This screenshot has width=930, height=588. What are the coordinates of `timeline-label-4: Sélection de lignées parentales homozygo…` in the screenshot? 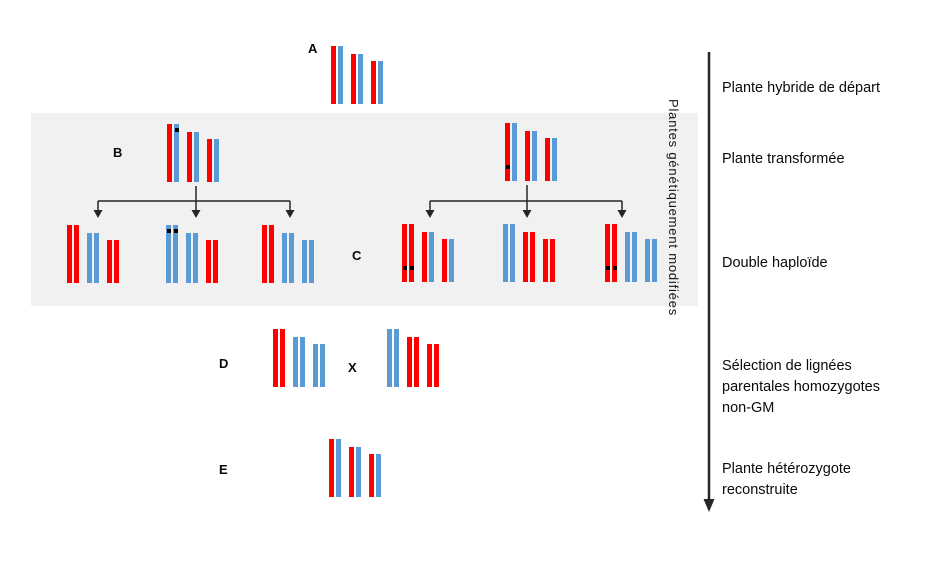 It's located at (801, 387).